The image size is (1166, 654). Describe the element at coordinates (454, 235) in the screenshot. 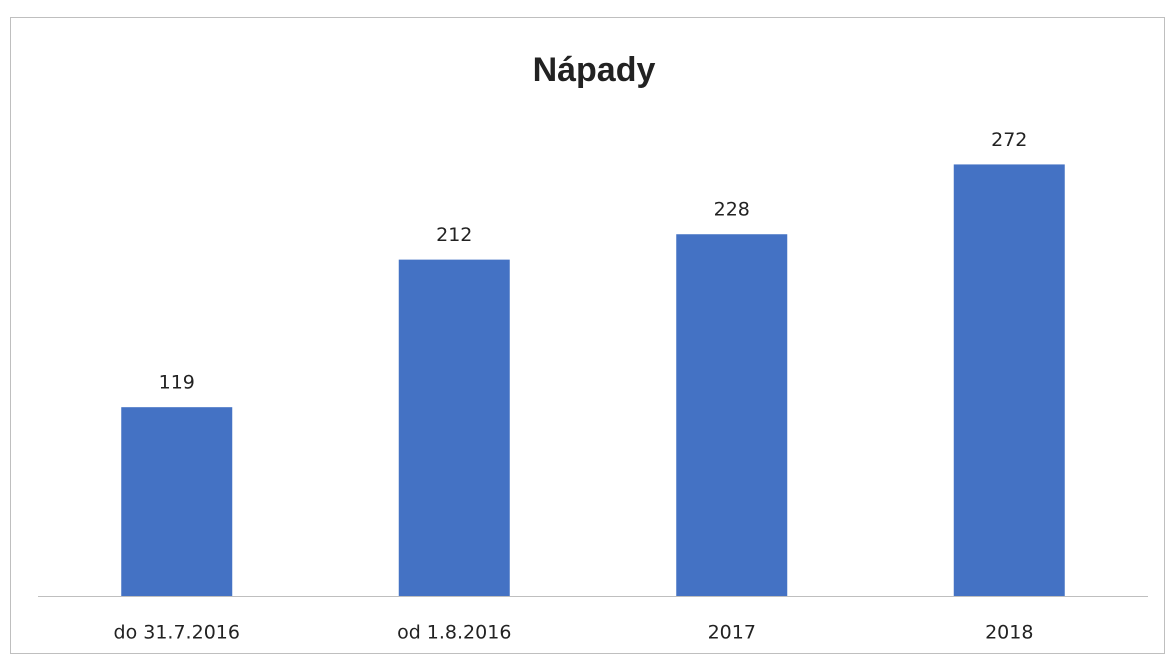

I see `data-label: 212` at that location.